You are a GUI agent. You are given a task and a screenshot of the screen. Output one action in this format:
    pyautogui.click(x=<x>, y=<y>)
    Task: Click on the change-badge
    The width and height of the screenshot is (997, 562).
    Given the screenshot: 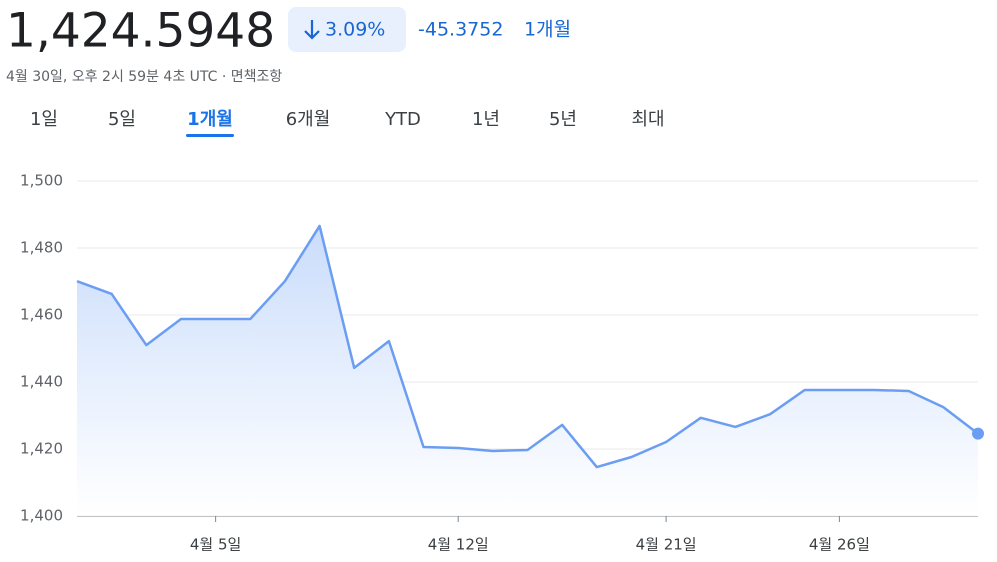 What is the action you would take?
    pyautogui.click(x=347, y=29)
    